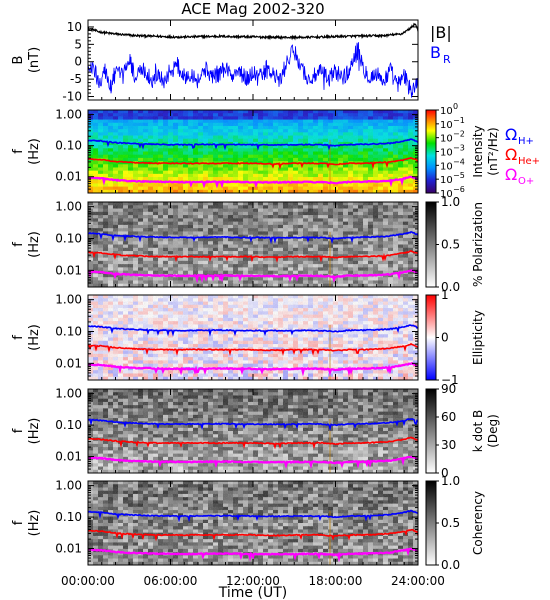  I want to click on colorbar-tick-exponent: 0, so click(455, 106).